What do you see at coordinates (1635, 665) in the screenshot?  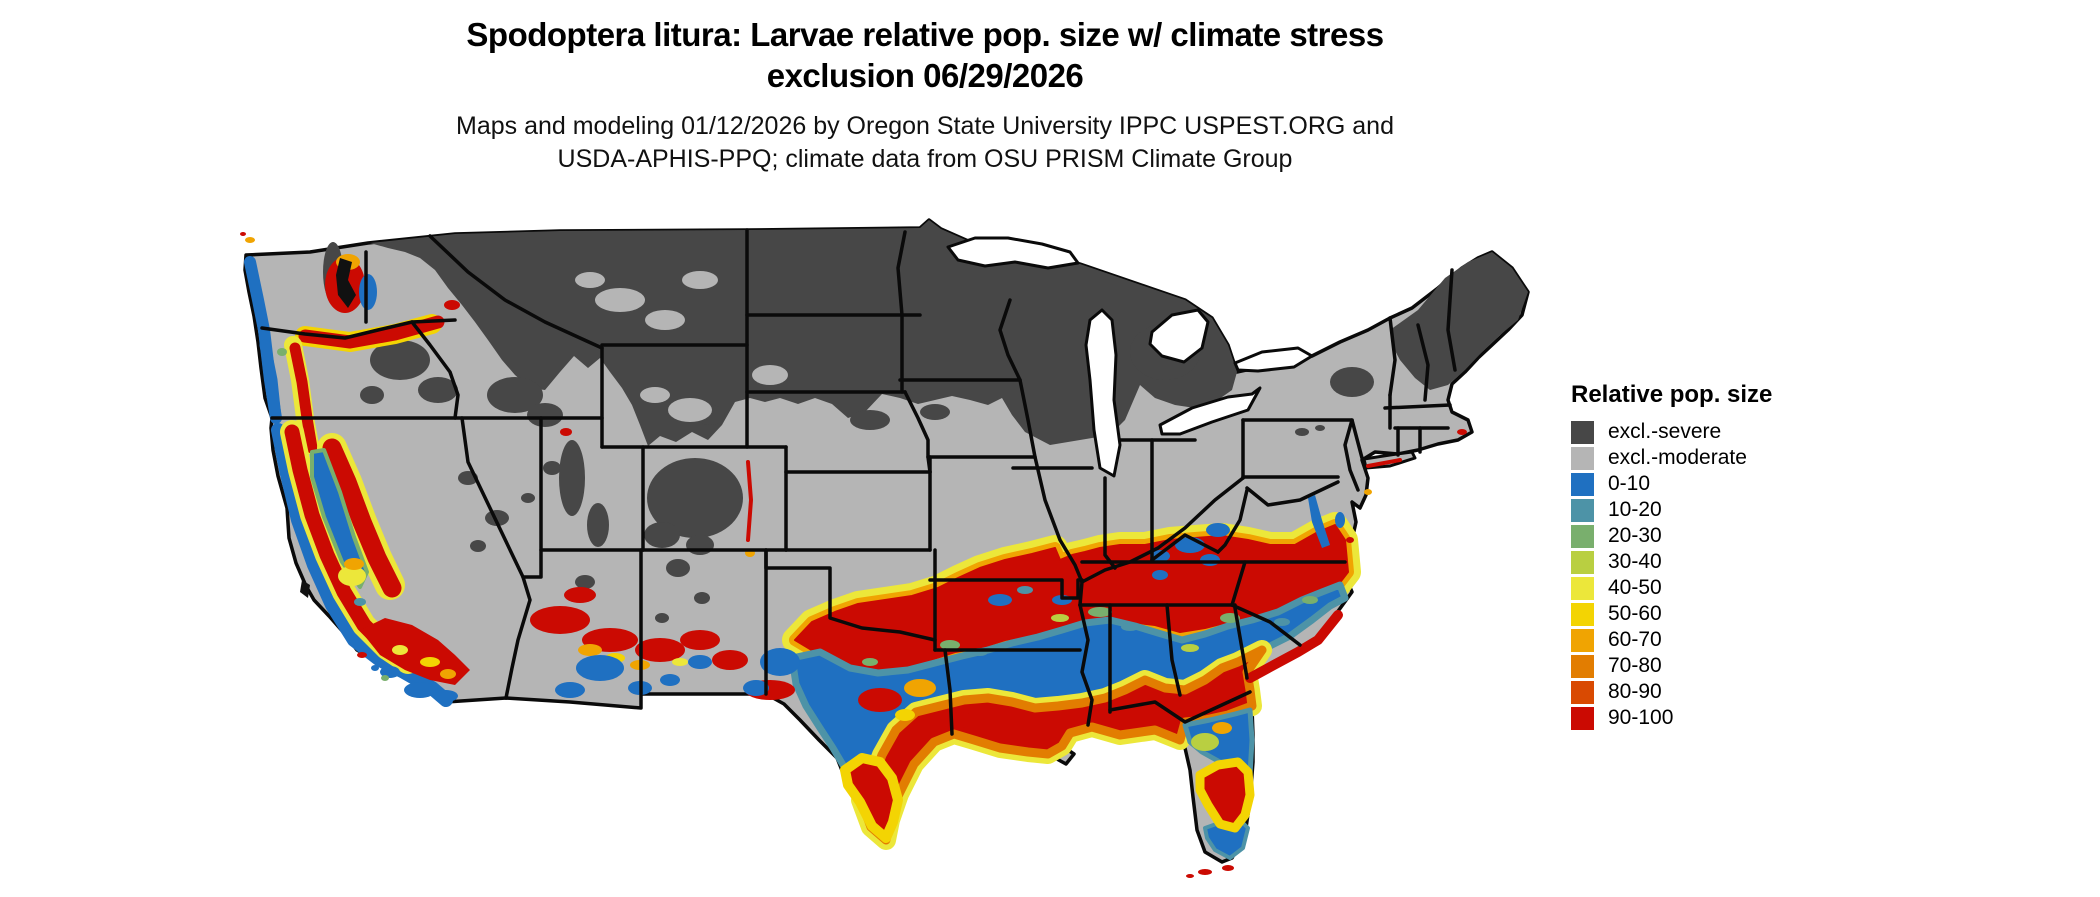 I see `legend-label: 70-80` at bounding box center [1635, 665].